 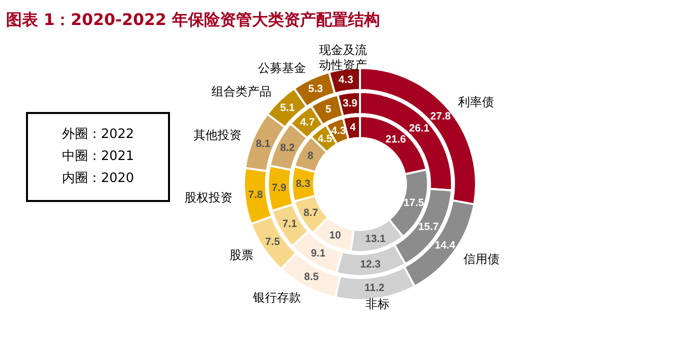 I want to click on data-label: 8.7, so click(x=311, y=212).